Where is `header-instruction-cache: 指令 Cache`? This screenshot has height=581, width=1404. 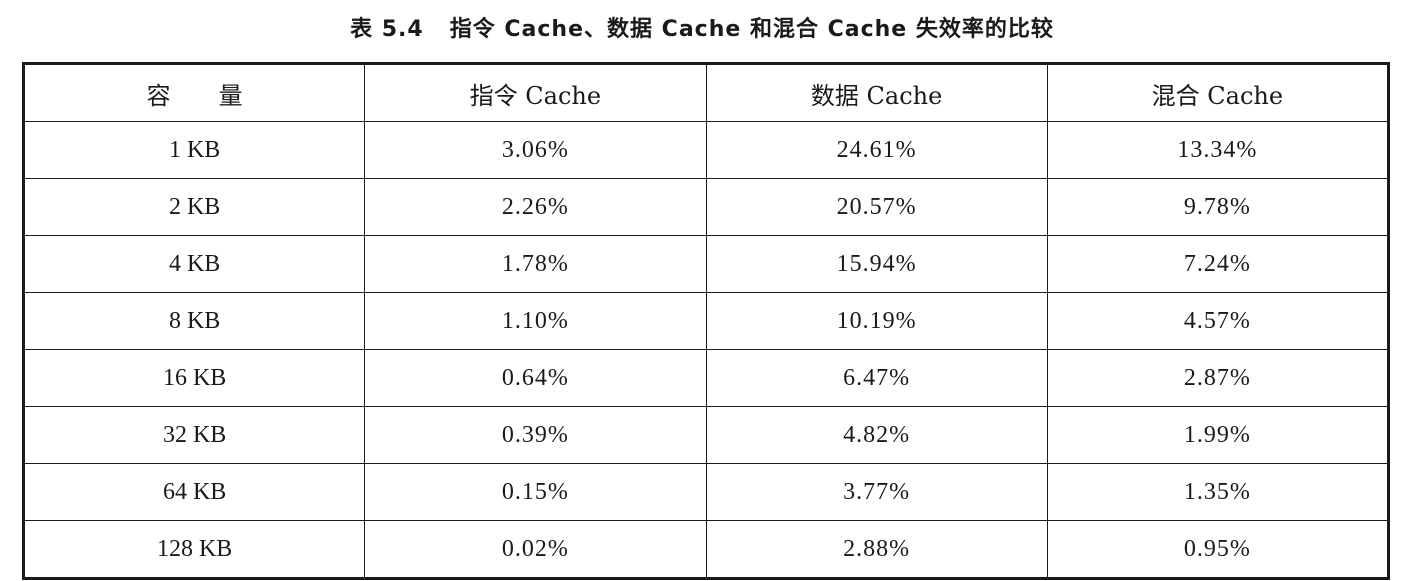
header-instruction-cache: 指令 Cache is located at coordinates (535, 92).